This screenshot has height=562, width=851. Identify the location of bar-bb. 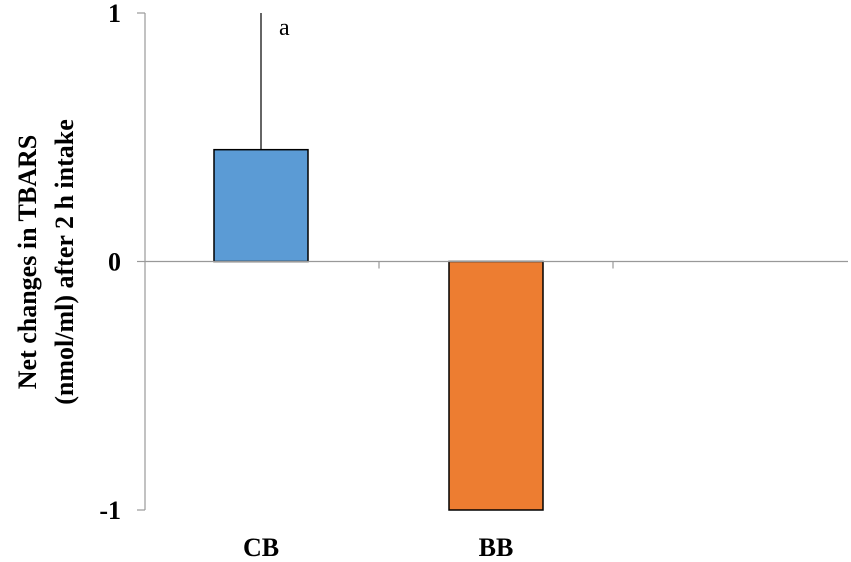
(496, 385).